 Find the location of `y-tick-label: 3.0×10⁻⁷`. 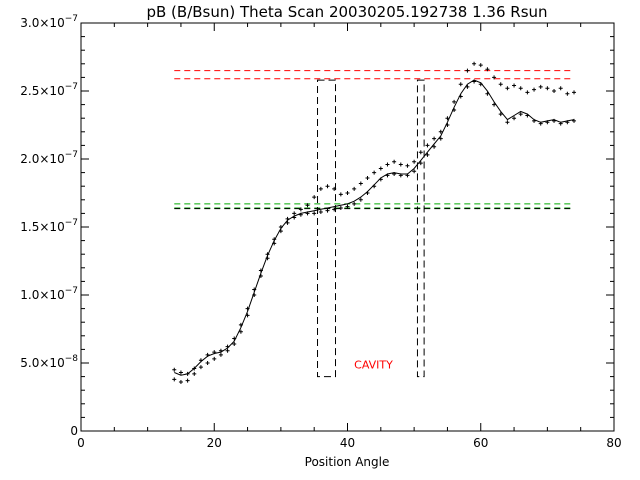

y-tick-label: 3.0×10⁻⁷ is located at coordinates (49, 22).